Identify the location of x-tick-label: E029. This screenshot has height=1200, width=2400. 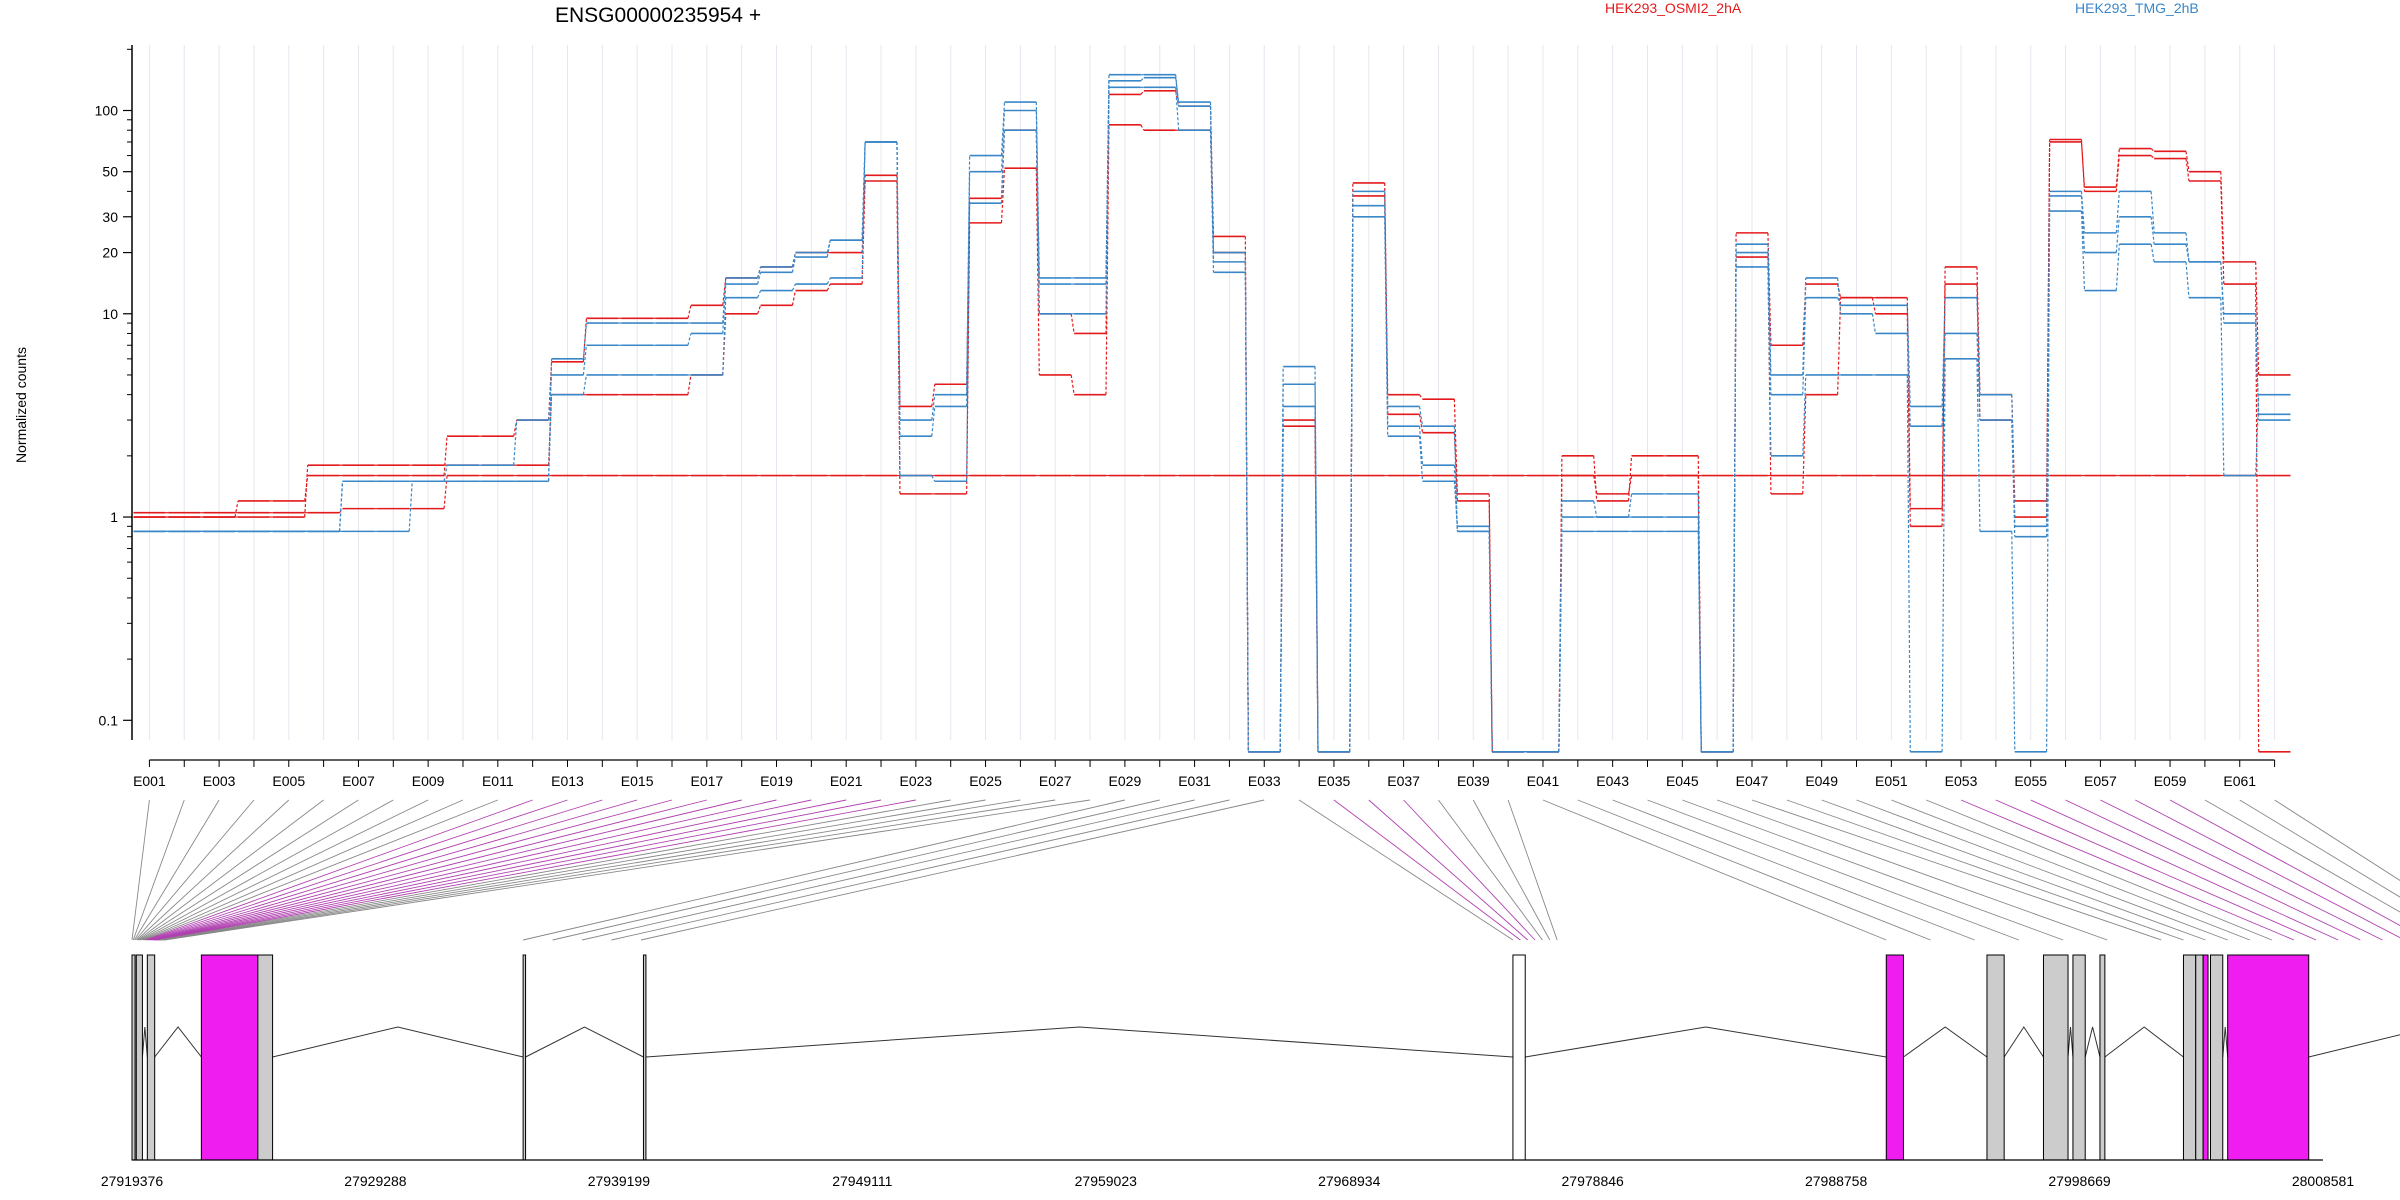
(1125, 781).